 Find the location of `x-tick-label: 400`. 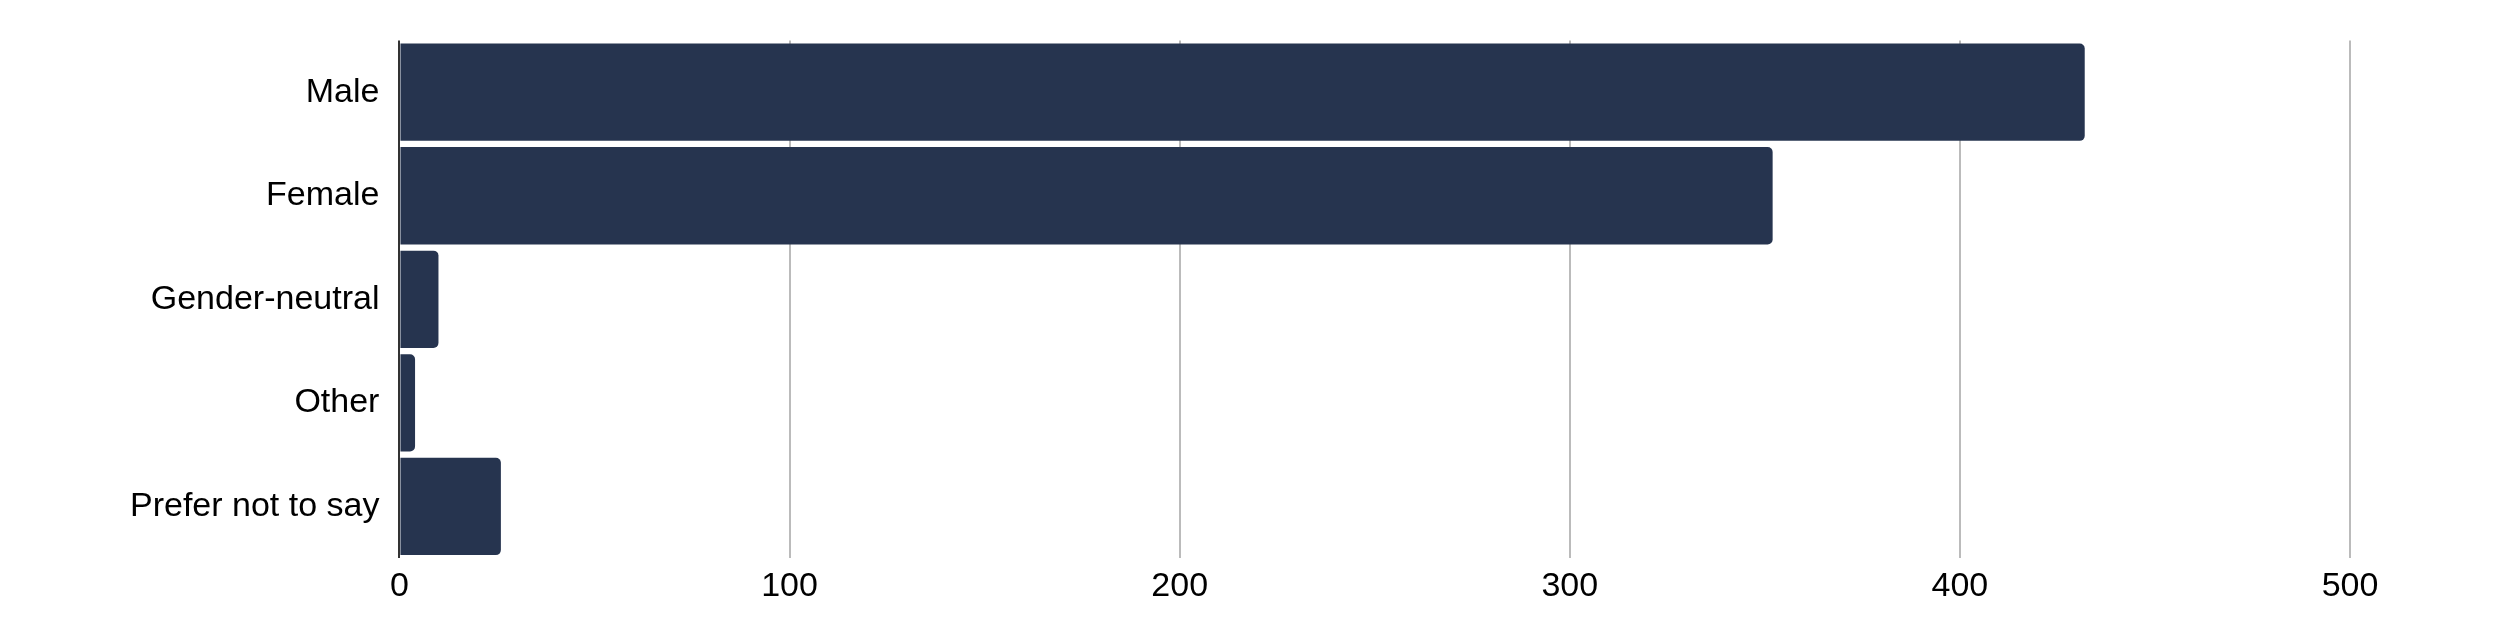

x-tick-label: 400 is located at coordinates (1960, 583).